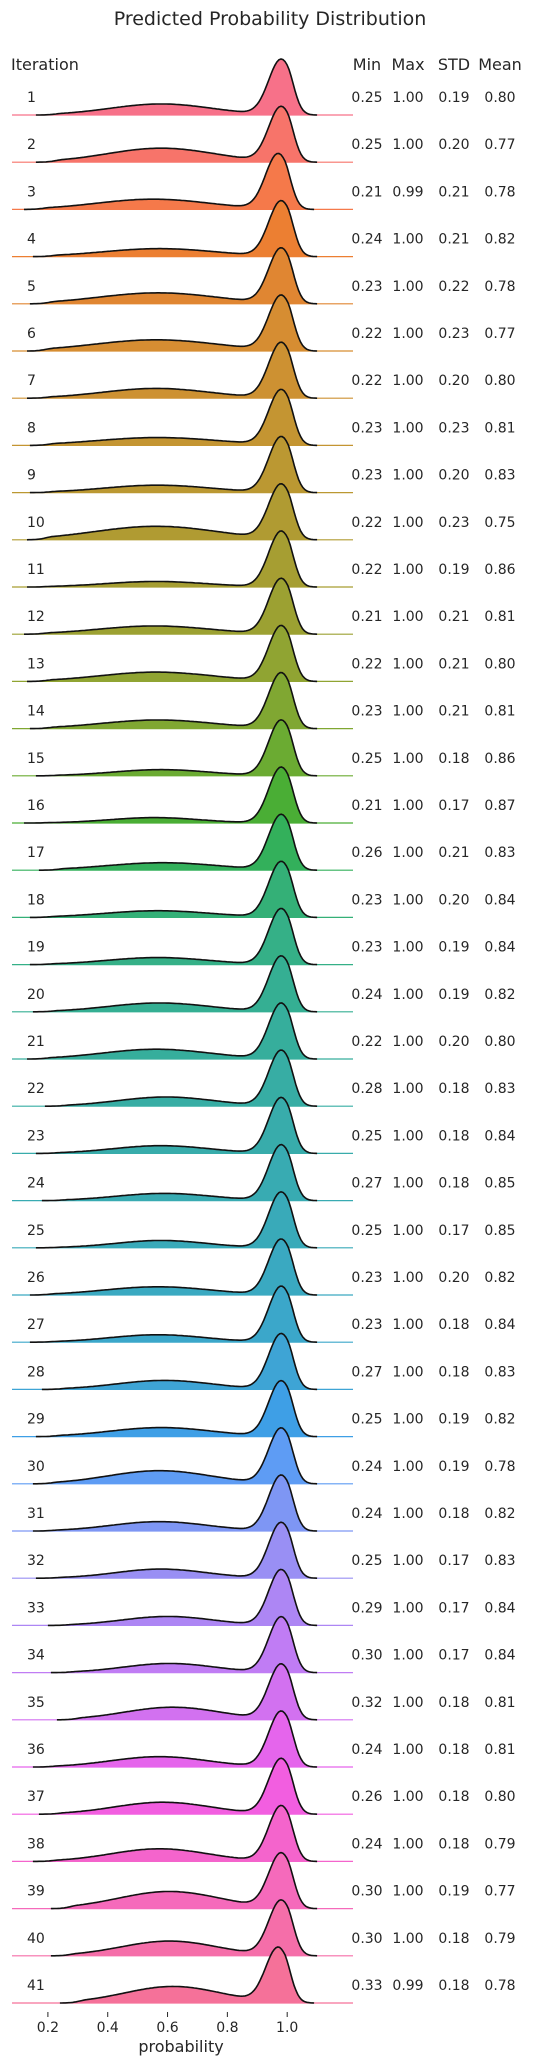 This screenshot has width=537, height=2061. Describe the element at coordinates (366, 1703) in the screenshot. I see `stat-min-value: 0.32` at that location.